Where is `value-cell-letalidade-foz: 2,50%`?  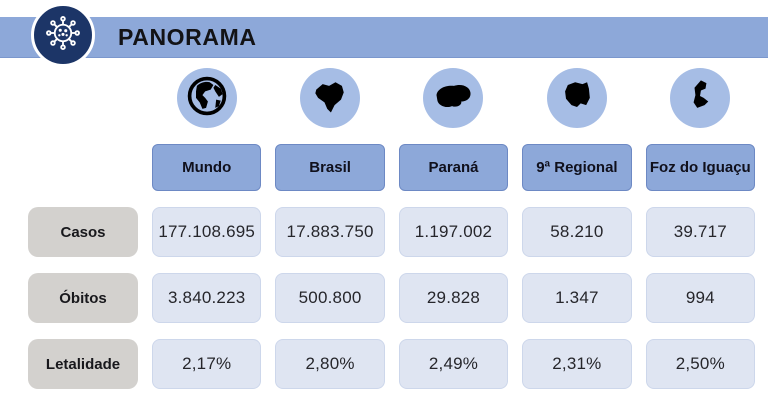
value-cell-letalidade-foz: 2,50% is located at coordinates (700, 364).